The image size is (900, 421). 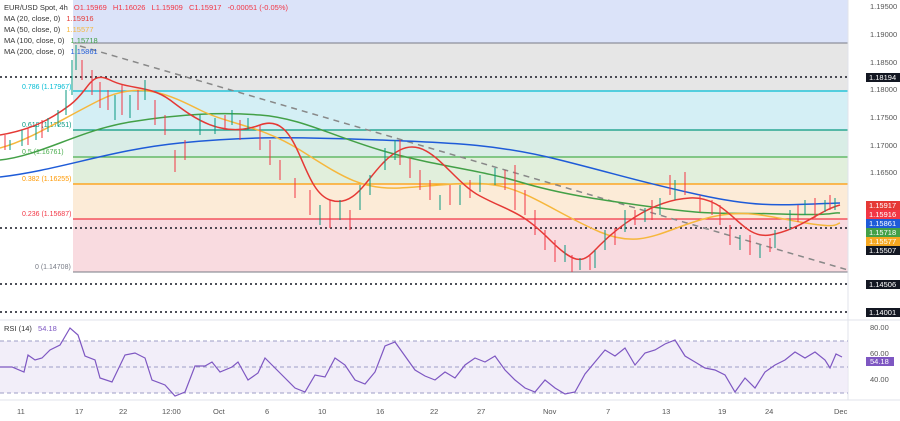 What do you see at coordinates (21, 411) in the screenshot?
I see `svg-text: 11` at bounding box center [21, 411].